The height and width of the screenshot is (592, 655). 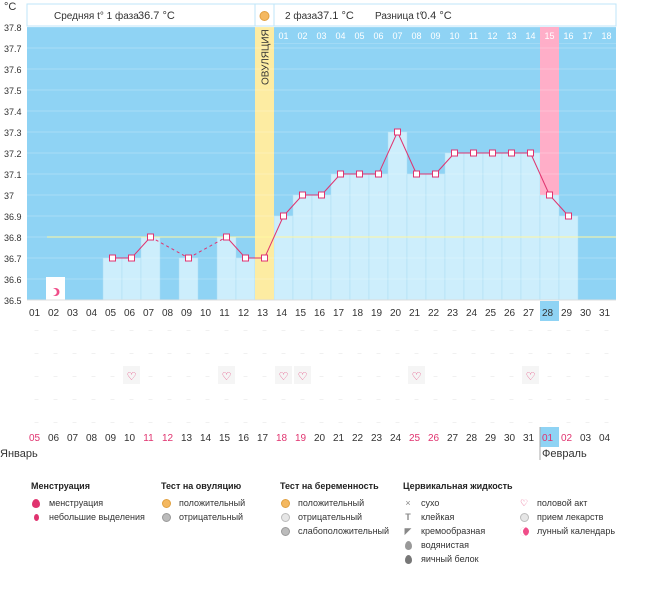 What do you see at coordinates (92, 438) in the screenshot?
I see `date-label-2: 08` at bounding box center [92, 438].